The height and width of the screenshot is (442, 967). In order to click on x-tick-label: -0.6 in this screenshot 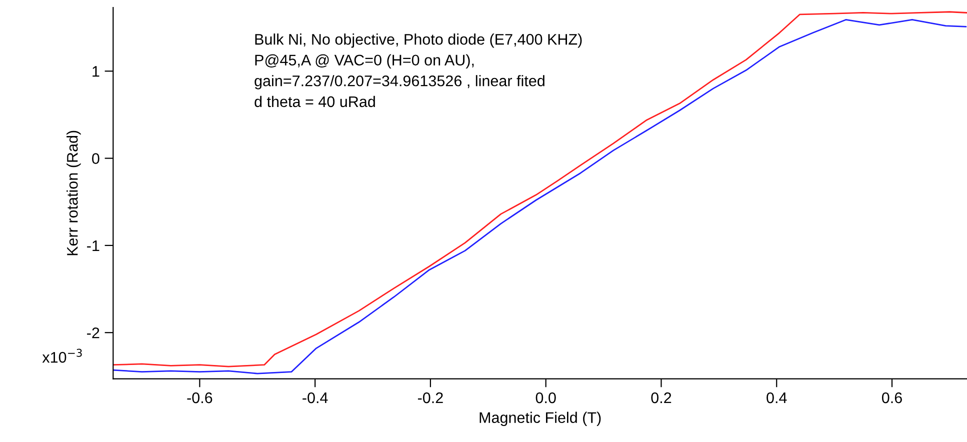, I will do `click(199, 398)`.